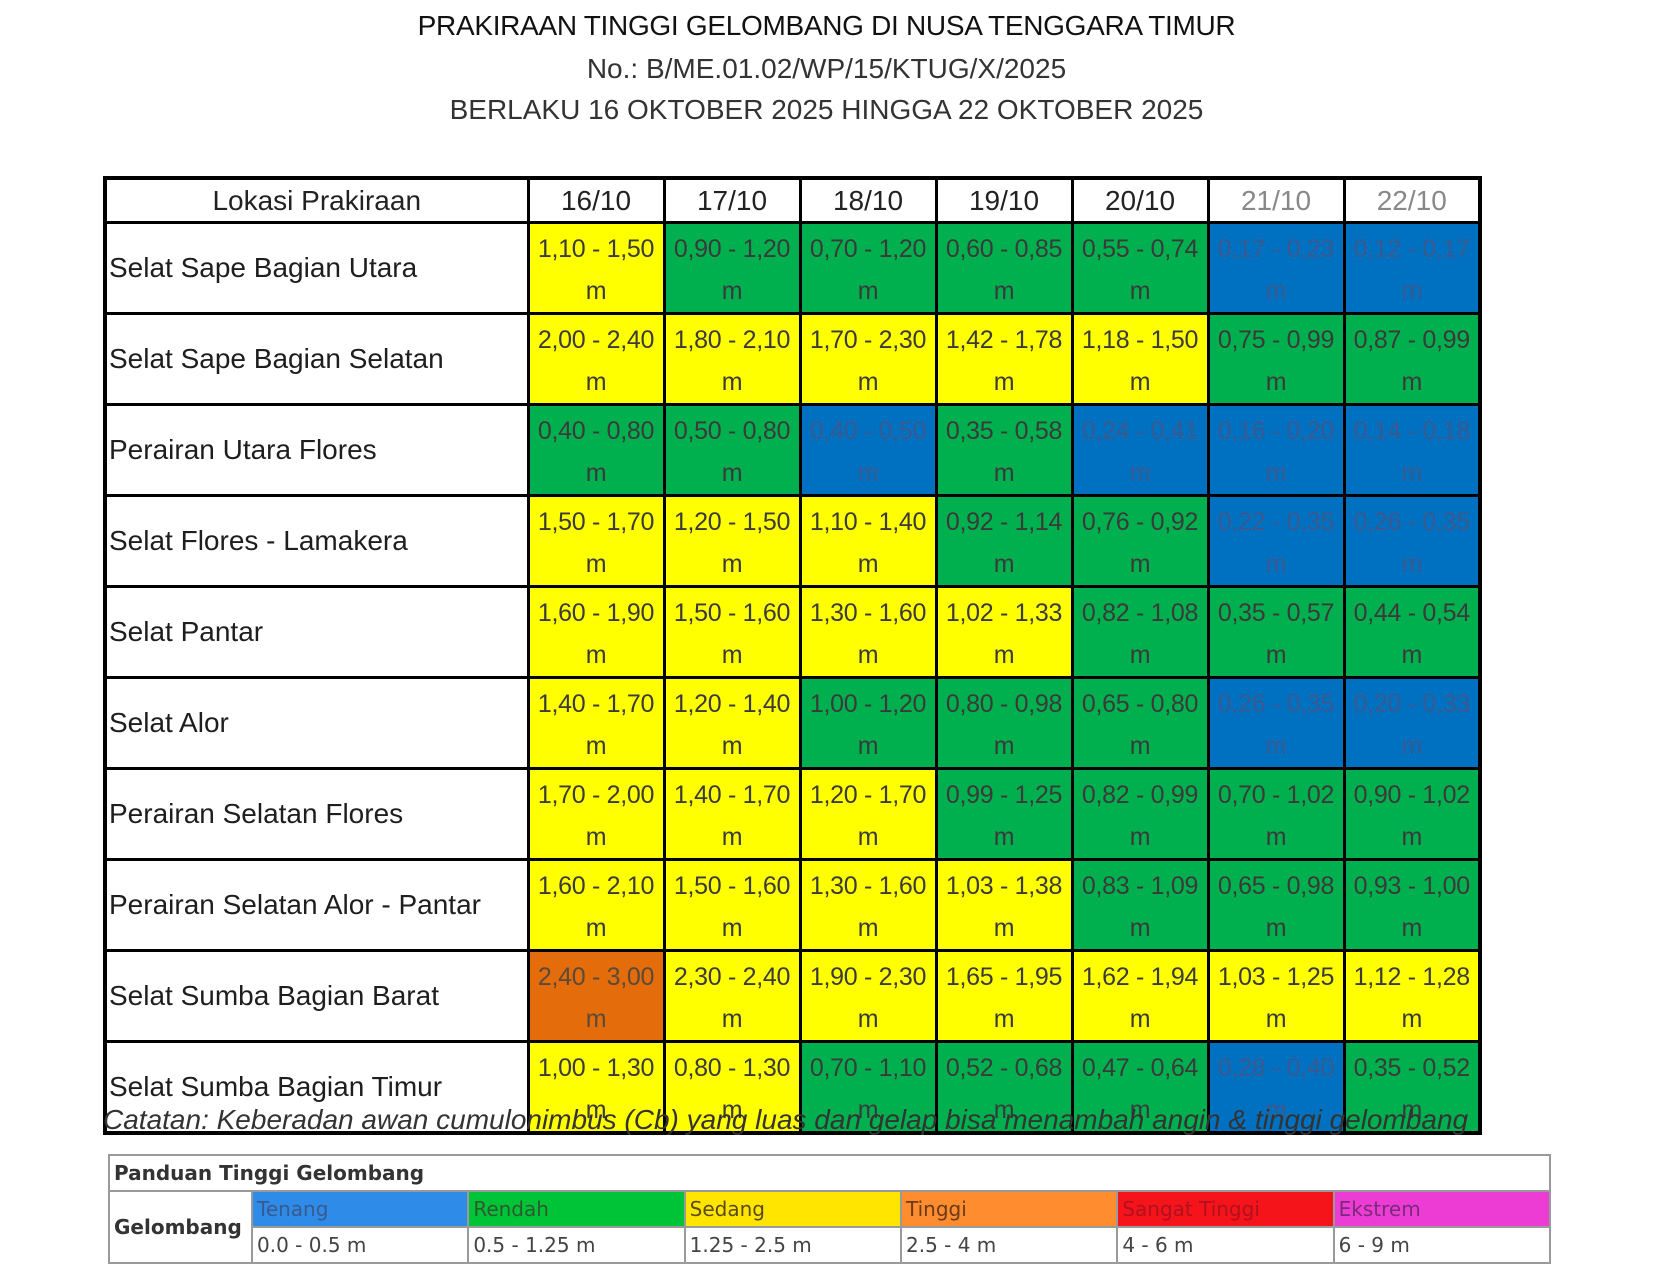  Describe the element at coordinates (1004, 522) in the screenshot. I see `wave-height-range: 0,92 - 1,14` at that location.